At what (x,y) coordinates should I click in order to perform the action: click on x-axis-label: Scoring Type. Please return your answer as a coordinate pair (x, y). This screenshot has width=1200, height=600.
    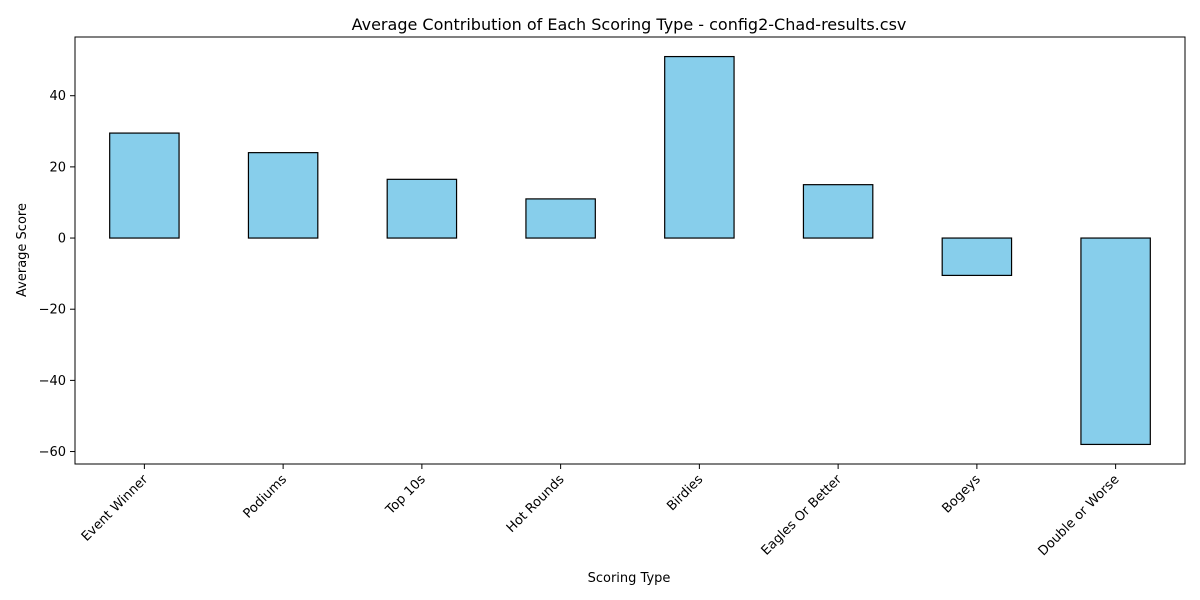
    Looking at the image, I should click on (629, 578).